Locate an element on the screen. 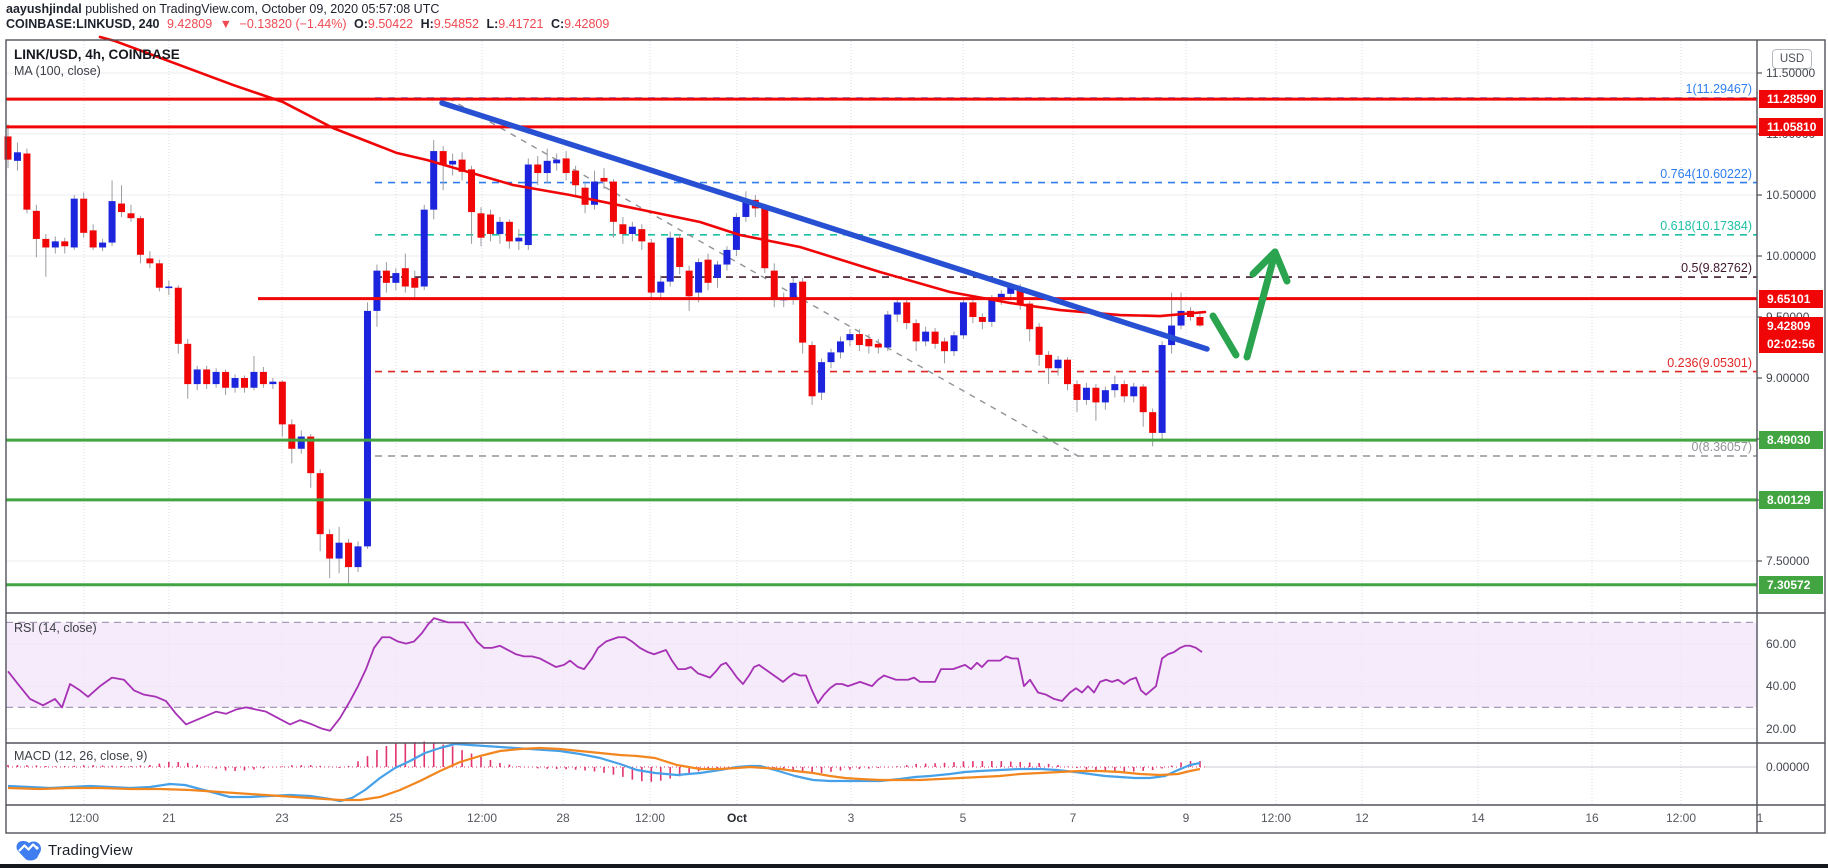  time-axis-label: 9 is located at coordinates (1186, 818).